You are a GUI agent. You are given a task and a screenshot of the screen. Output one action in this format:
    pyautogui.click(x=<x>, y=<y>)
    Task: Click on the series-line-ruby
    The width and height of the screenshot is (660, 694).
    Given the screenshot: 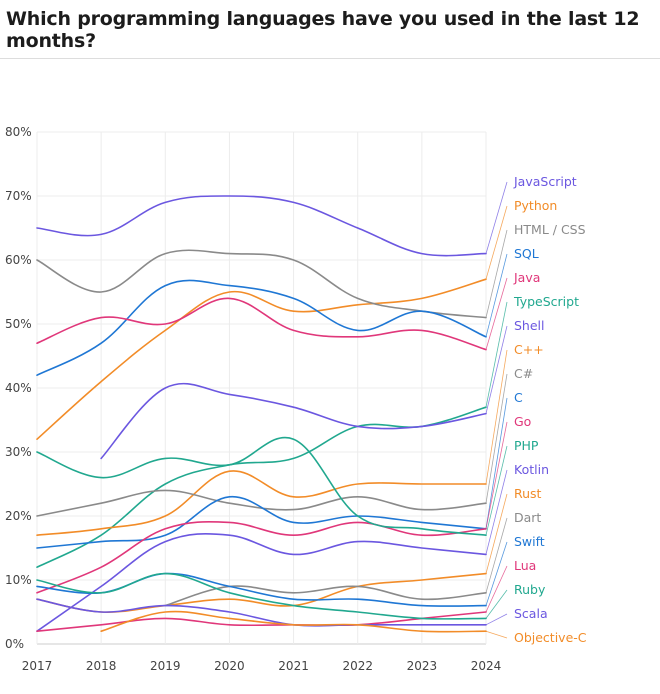 What is the action you would take?
    pyautogui.click(x=261, y=596)
    